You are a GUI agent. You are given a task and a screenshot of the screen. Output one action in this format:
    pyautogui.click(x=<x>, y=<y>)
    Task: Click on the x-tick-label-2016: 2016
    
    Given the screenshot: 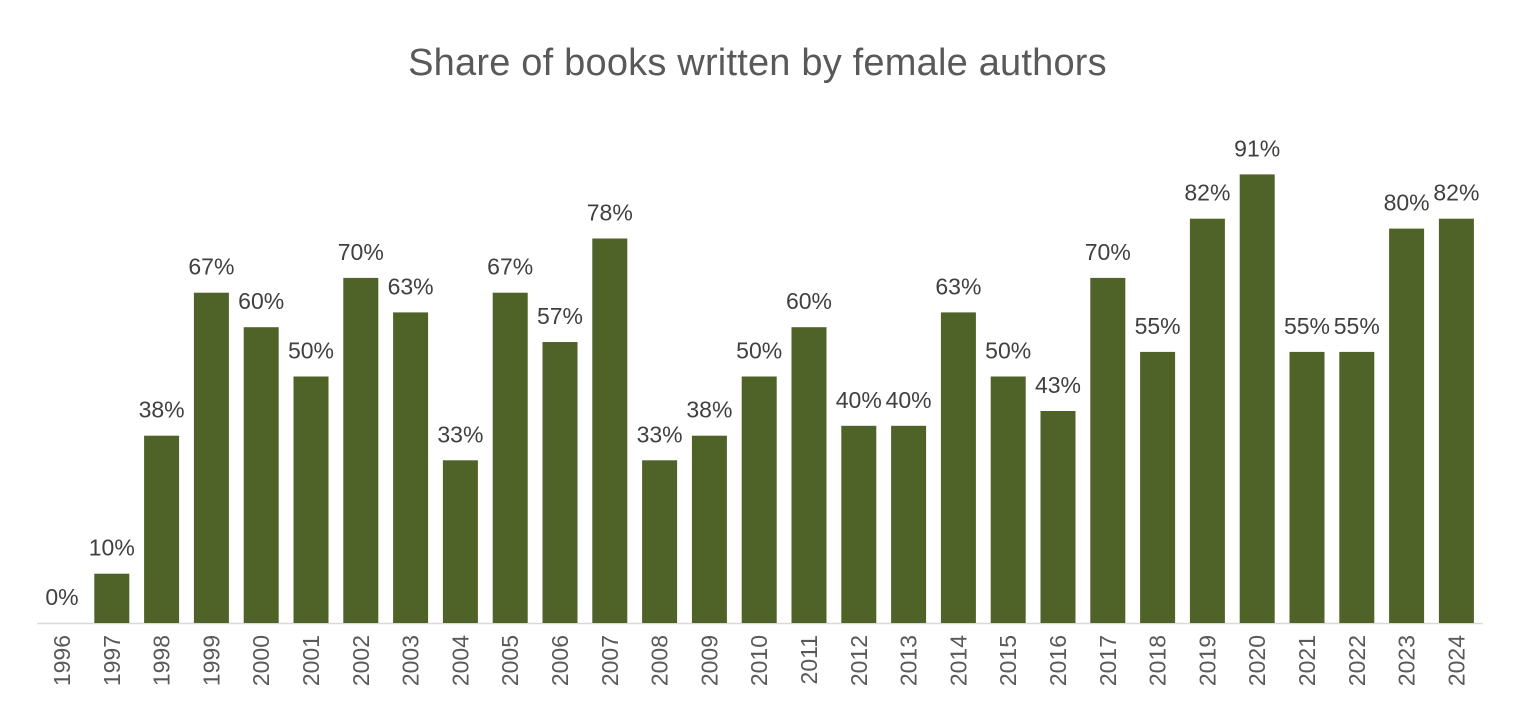 What is the action you would take?
    pyautogui.click(x=1058, y=660)
    